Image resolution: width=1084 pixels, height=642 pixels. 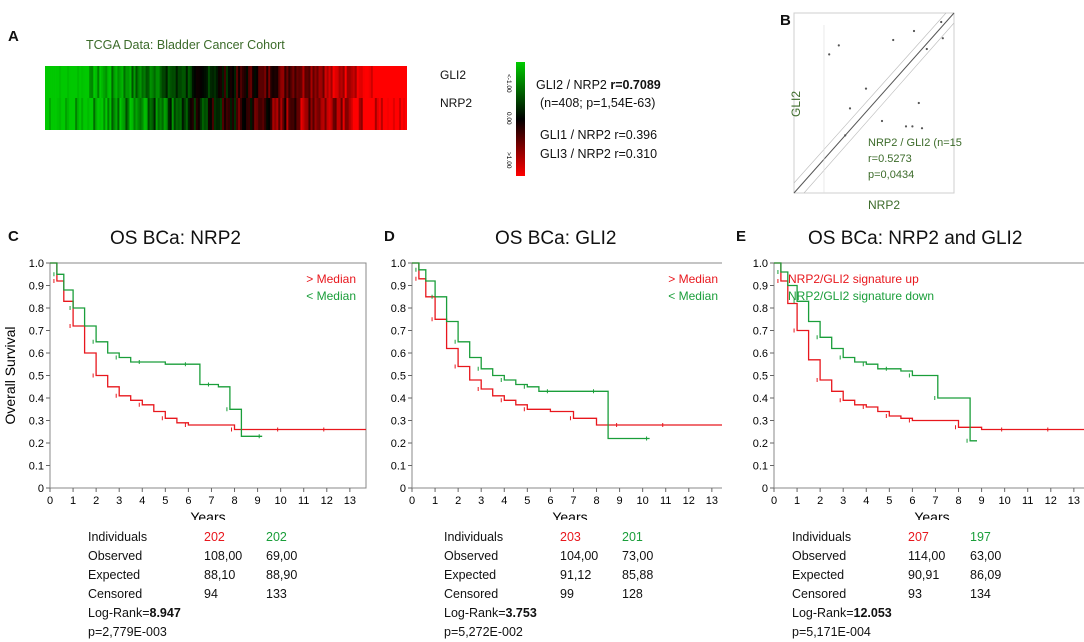 What do you see at coordinates (693, 279) in the screenshot?
I see `km-legend-high: > Median` at bounding box center [693, 279].